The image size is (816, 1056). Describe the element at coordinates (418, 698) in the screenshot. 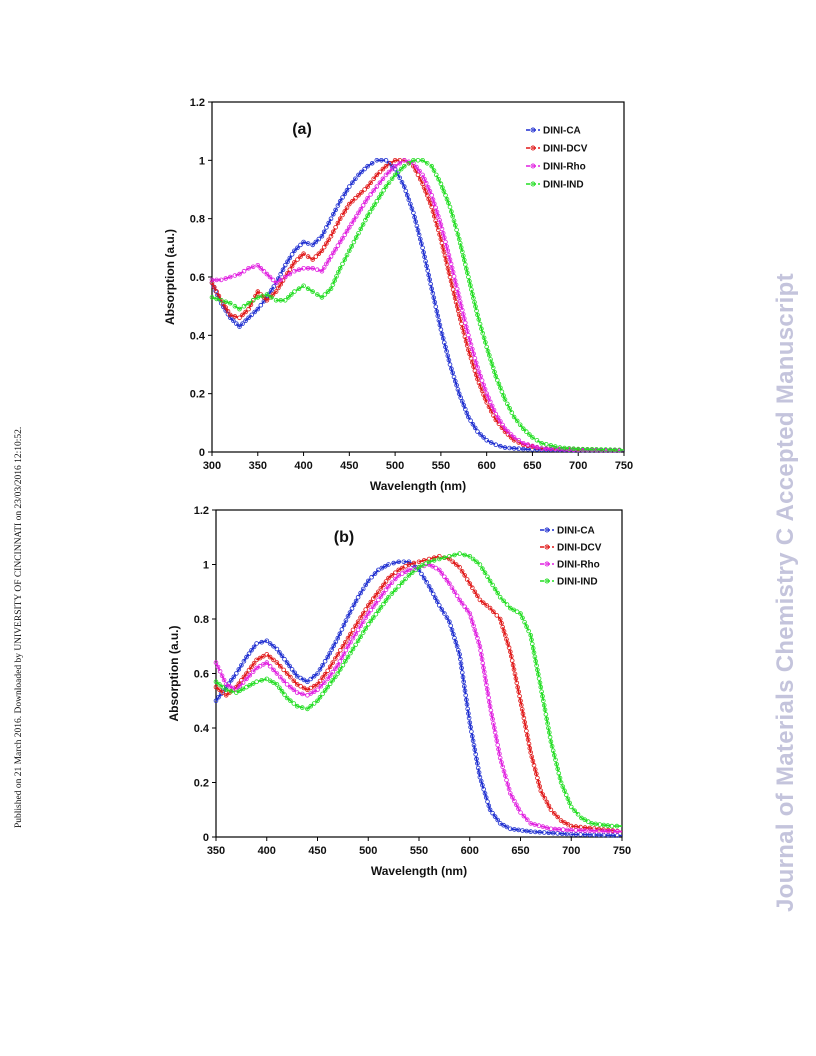

I see `series-dini-rho` at that location.